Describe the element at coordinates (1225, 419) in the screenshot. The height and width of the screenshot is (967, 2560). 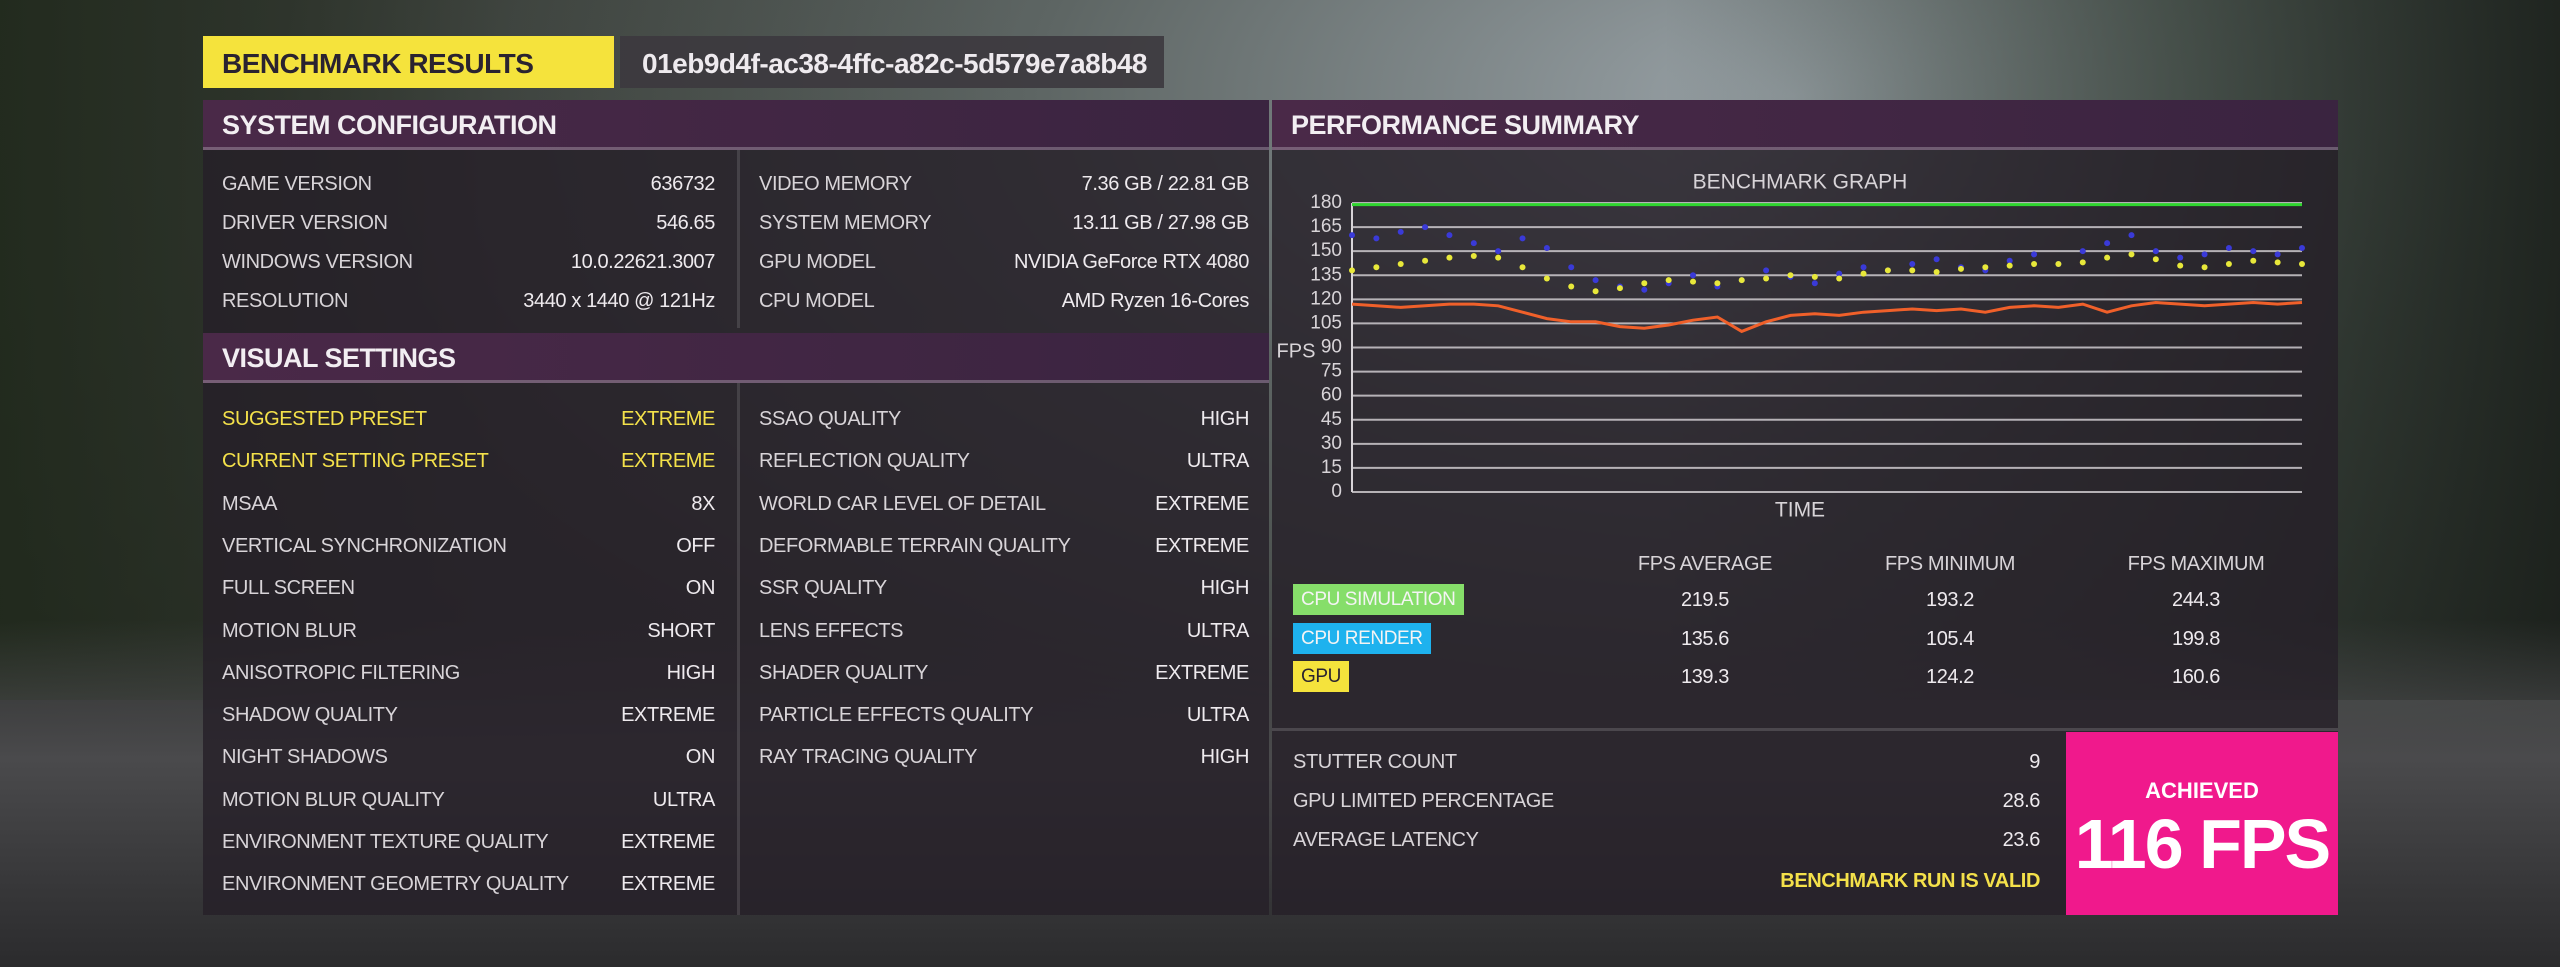
I see `setting-value: HIGH` at that location.